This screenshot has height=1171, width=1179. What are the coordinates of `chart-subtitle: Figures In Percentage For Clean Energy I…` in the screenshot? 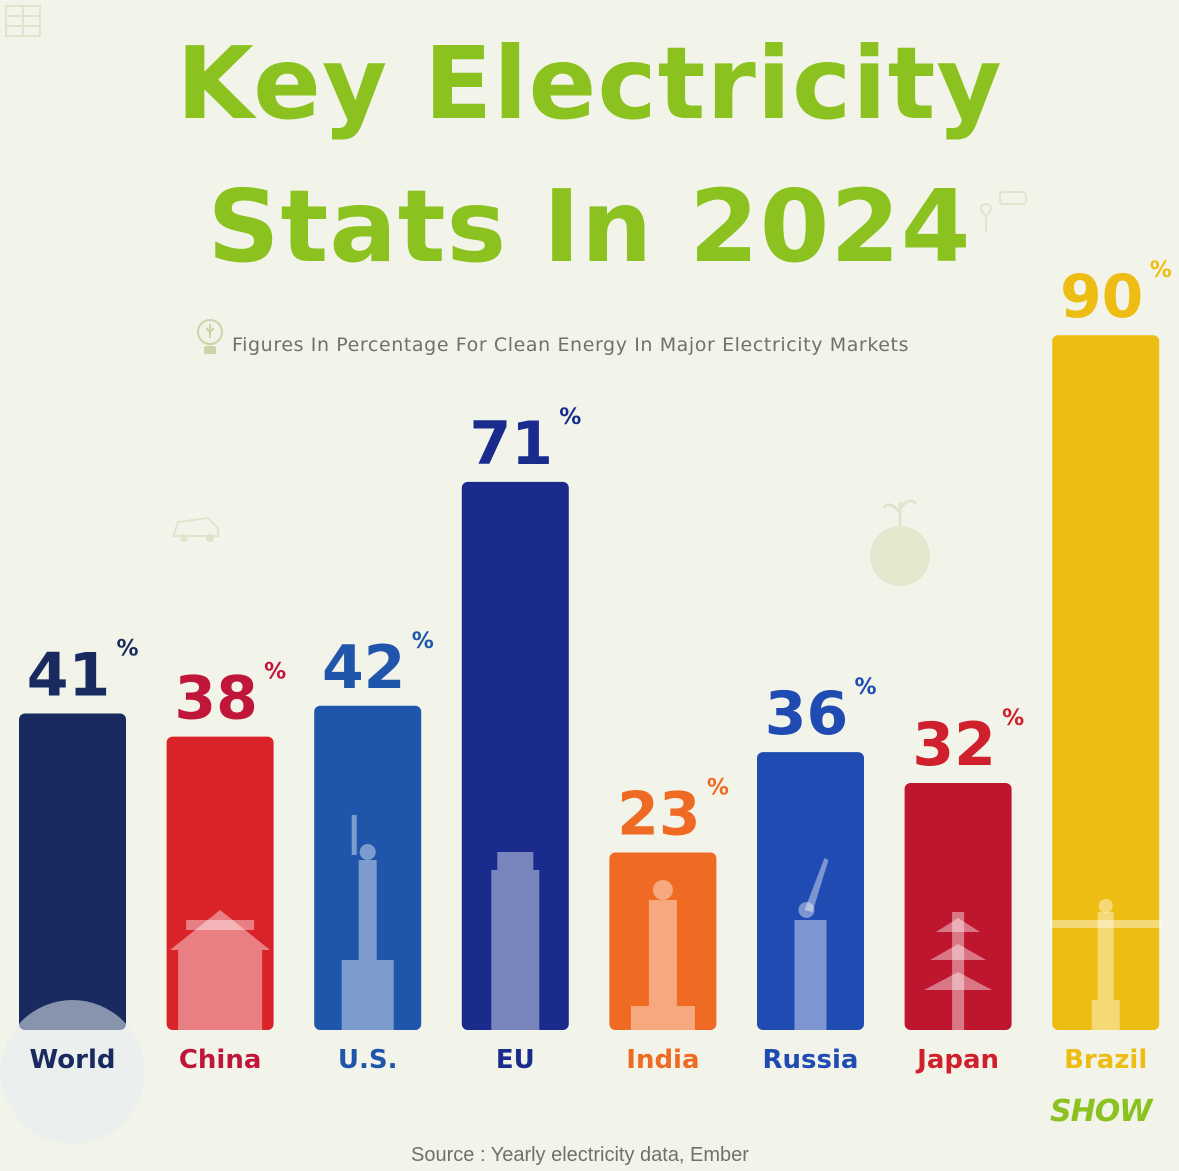 It's located at (571, 345).